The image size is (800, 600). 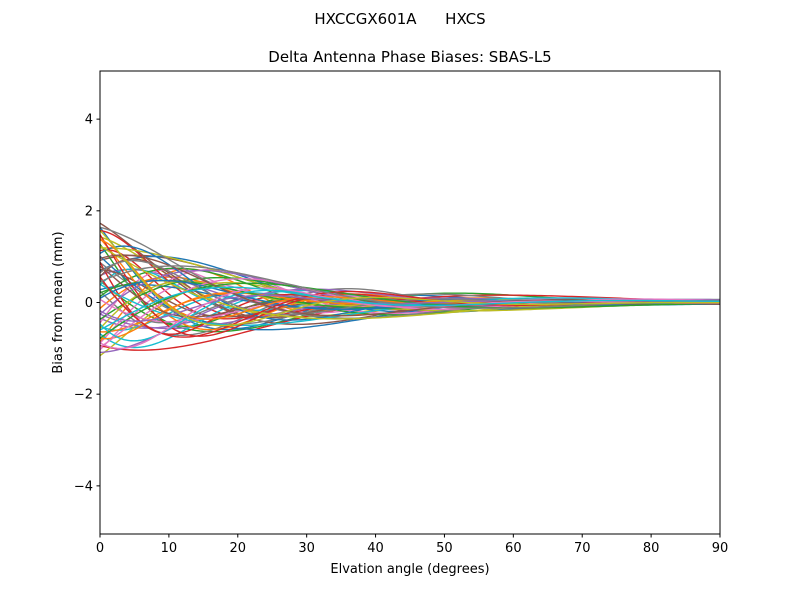 What do you see at coordinates (513, 548) in the screenshot?
I see `x-tick-label: 60` at bounding box center [513, 548].